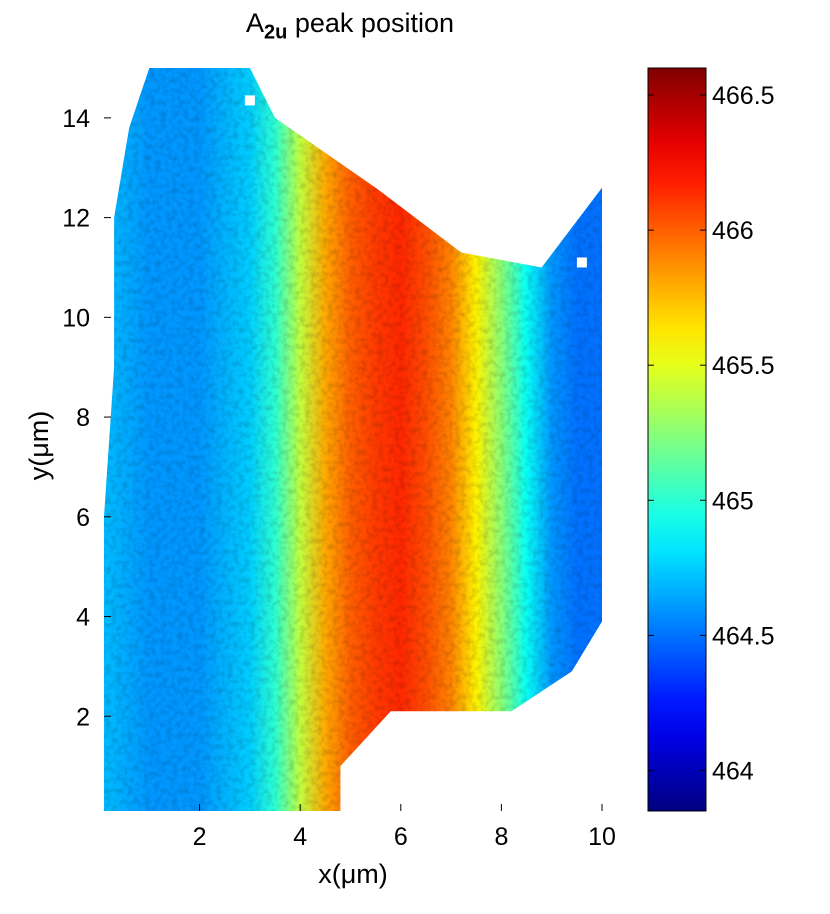  What do you see at coordinates (401, 837) in the screenshot?
I see `x-tick-label: 6` at bounding box center [401, 837].